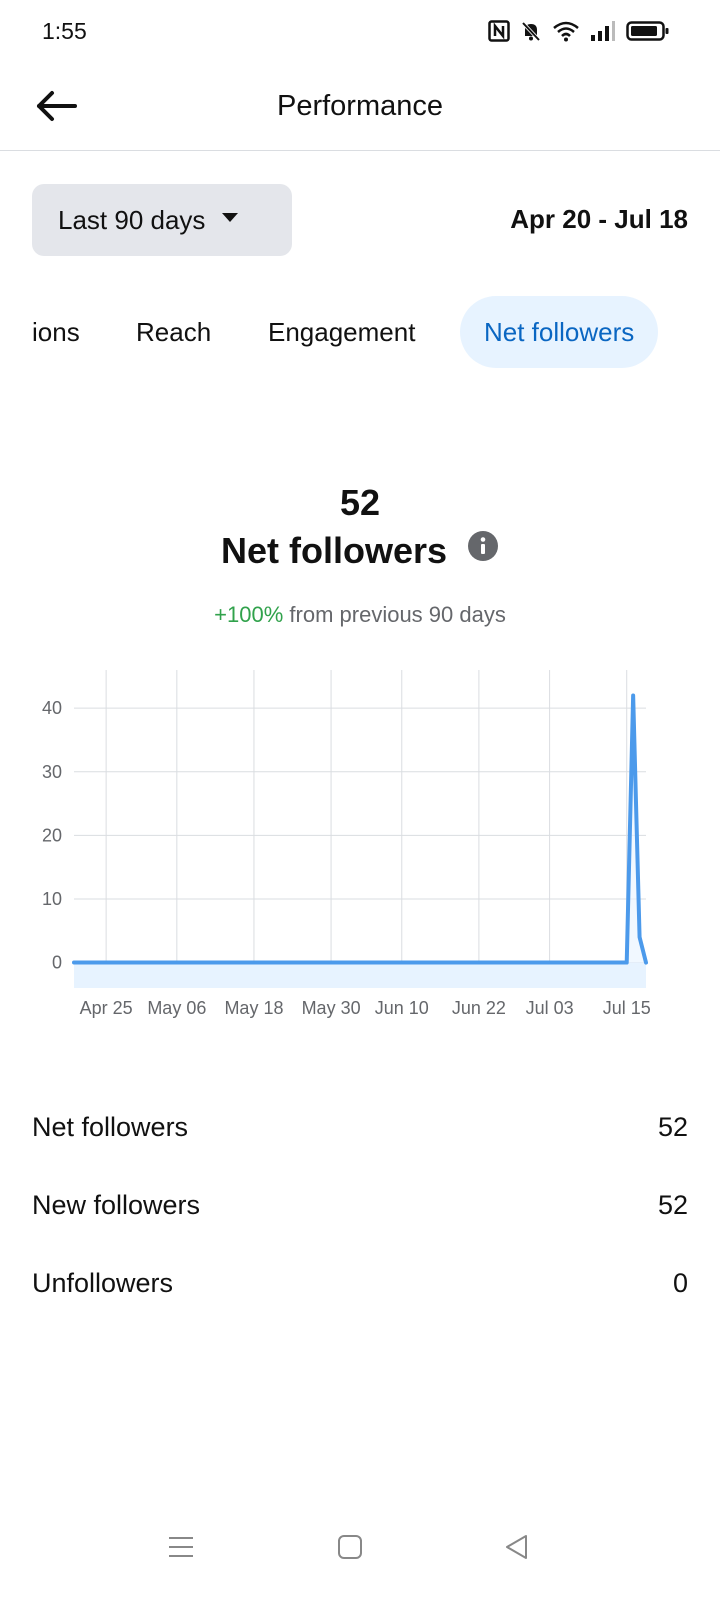 This screenshot has height=1600, width=720. I want to click on stat-value: 0, so click(680, 1282).